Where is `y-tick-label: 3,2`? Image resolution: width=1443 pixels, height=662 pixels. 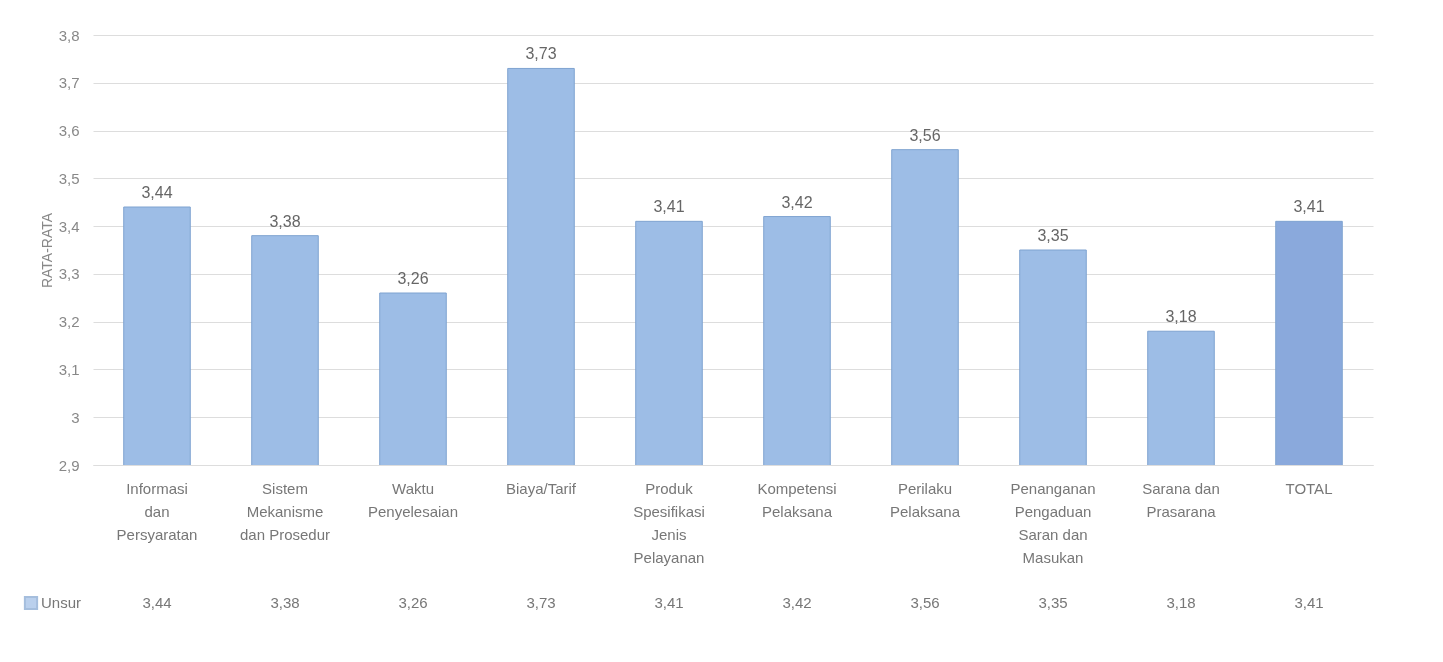 y-tick-label: 3,2 is located at coordinates (69, 322).